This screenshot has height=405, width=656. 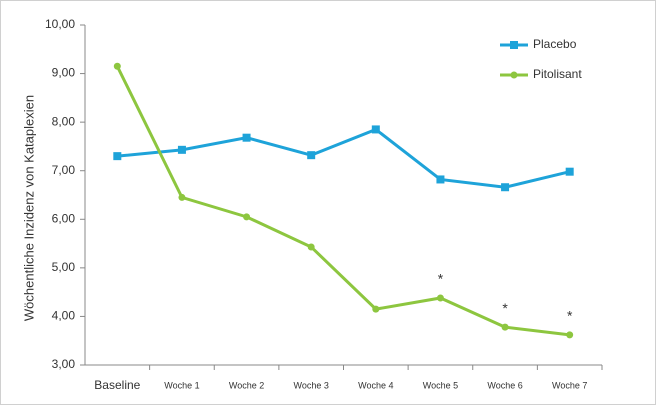 I want to click on y-tick-label: 6,00, so click(x=64, y=218).